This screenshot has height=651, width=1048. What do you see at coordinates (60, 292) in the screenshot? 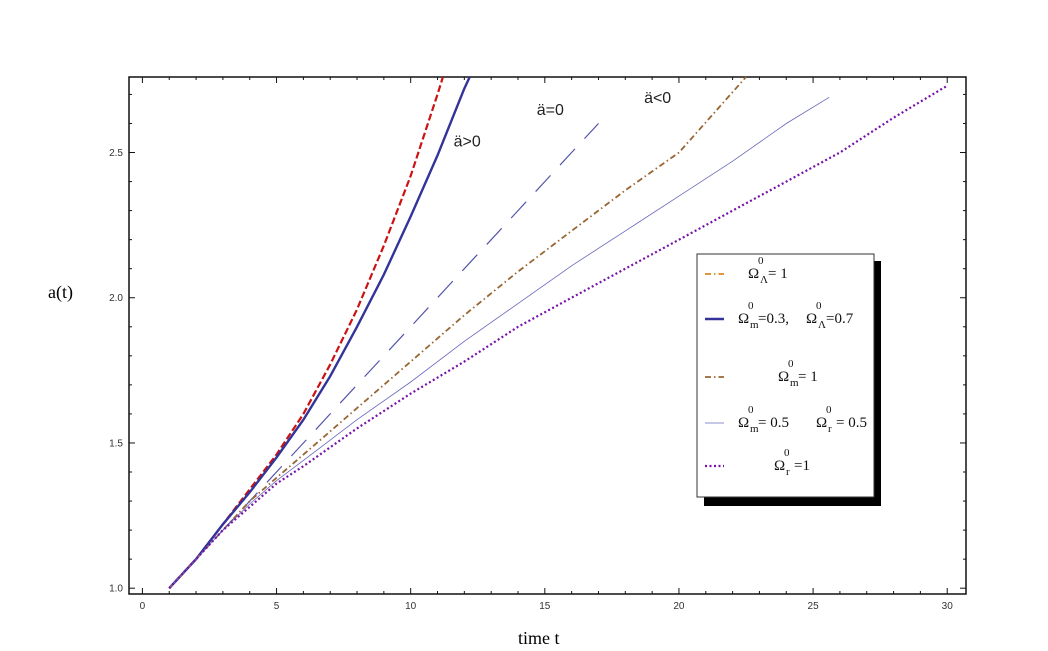
I see `y-axis-title: a(t)` at bounding box center [60, 292].